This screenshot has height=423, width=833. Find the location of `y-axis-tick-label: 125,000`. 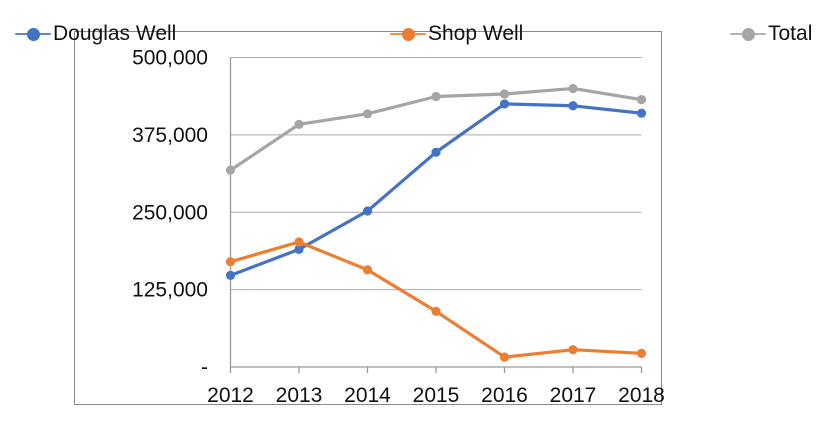

y-axis-tick-label: 125,000 is located at coordinates (170, 290).